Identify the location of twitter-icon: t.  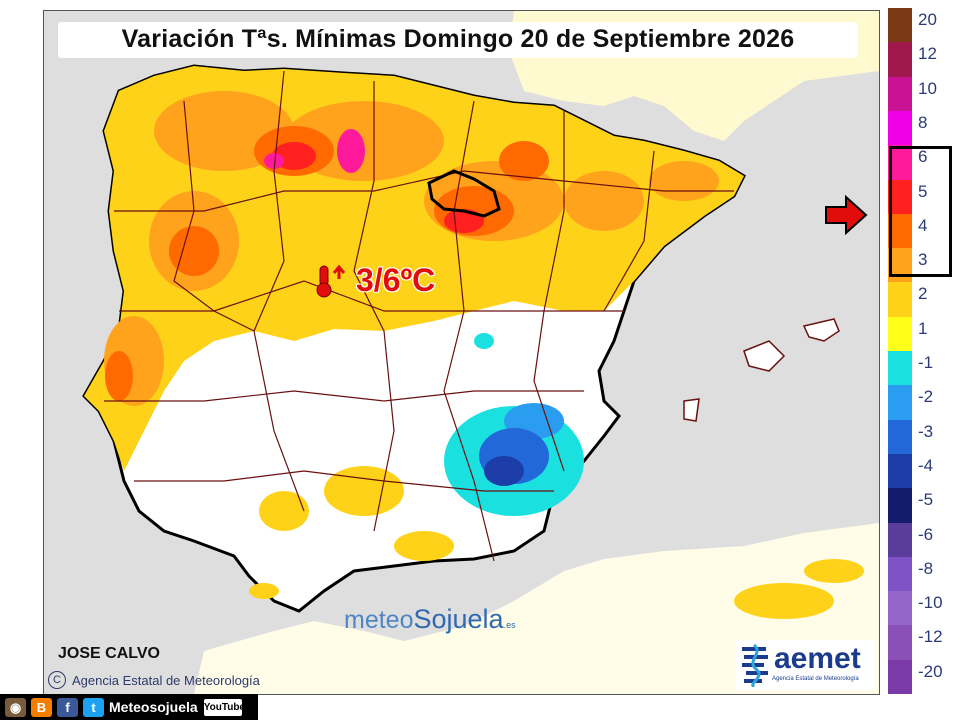
(93, 707).